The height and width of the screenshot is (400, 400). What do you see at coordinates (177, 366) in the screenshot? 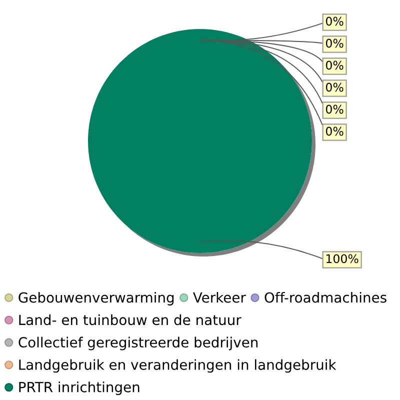
I see `legend-label: Landgebruik en veranderingen in landgebruik` at bounding box center [177, 366].